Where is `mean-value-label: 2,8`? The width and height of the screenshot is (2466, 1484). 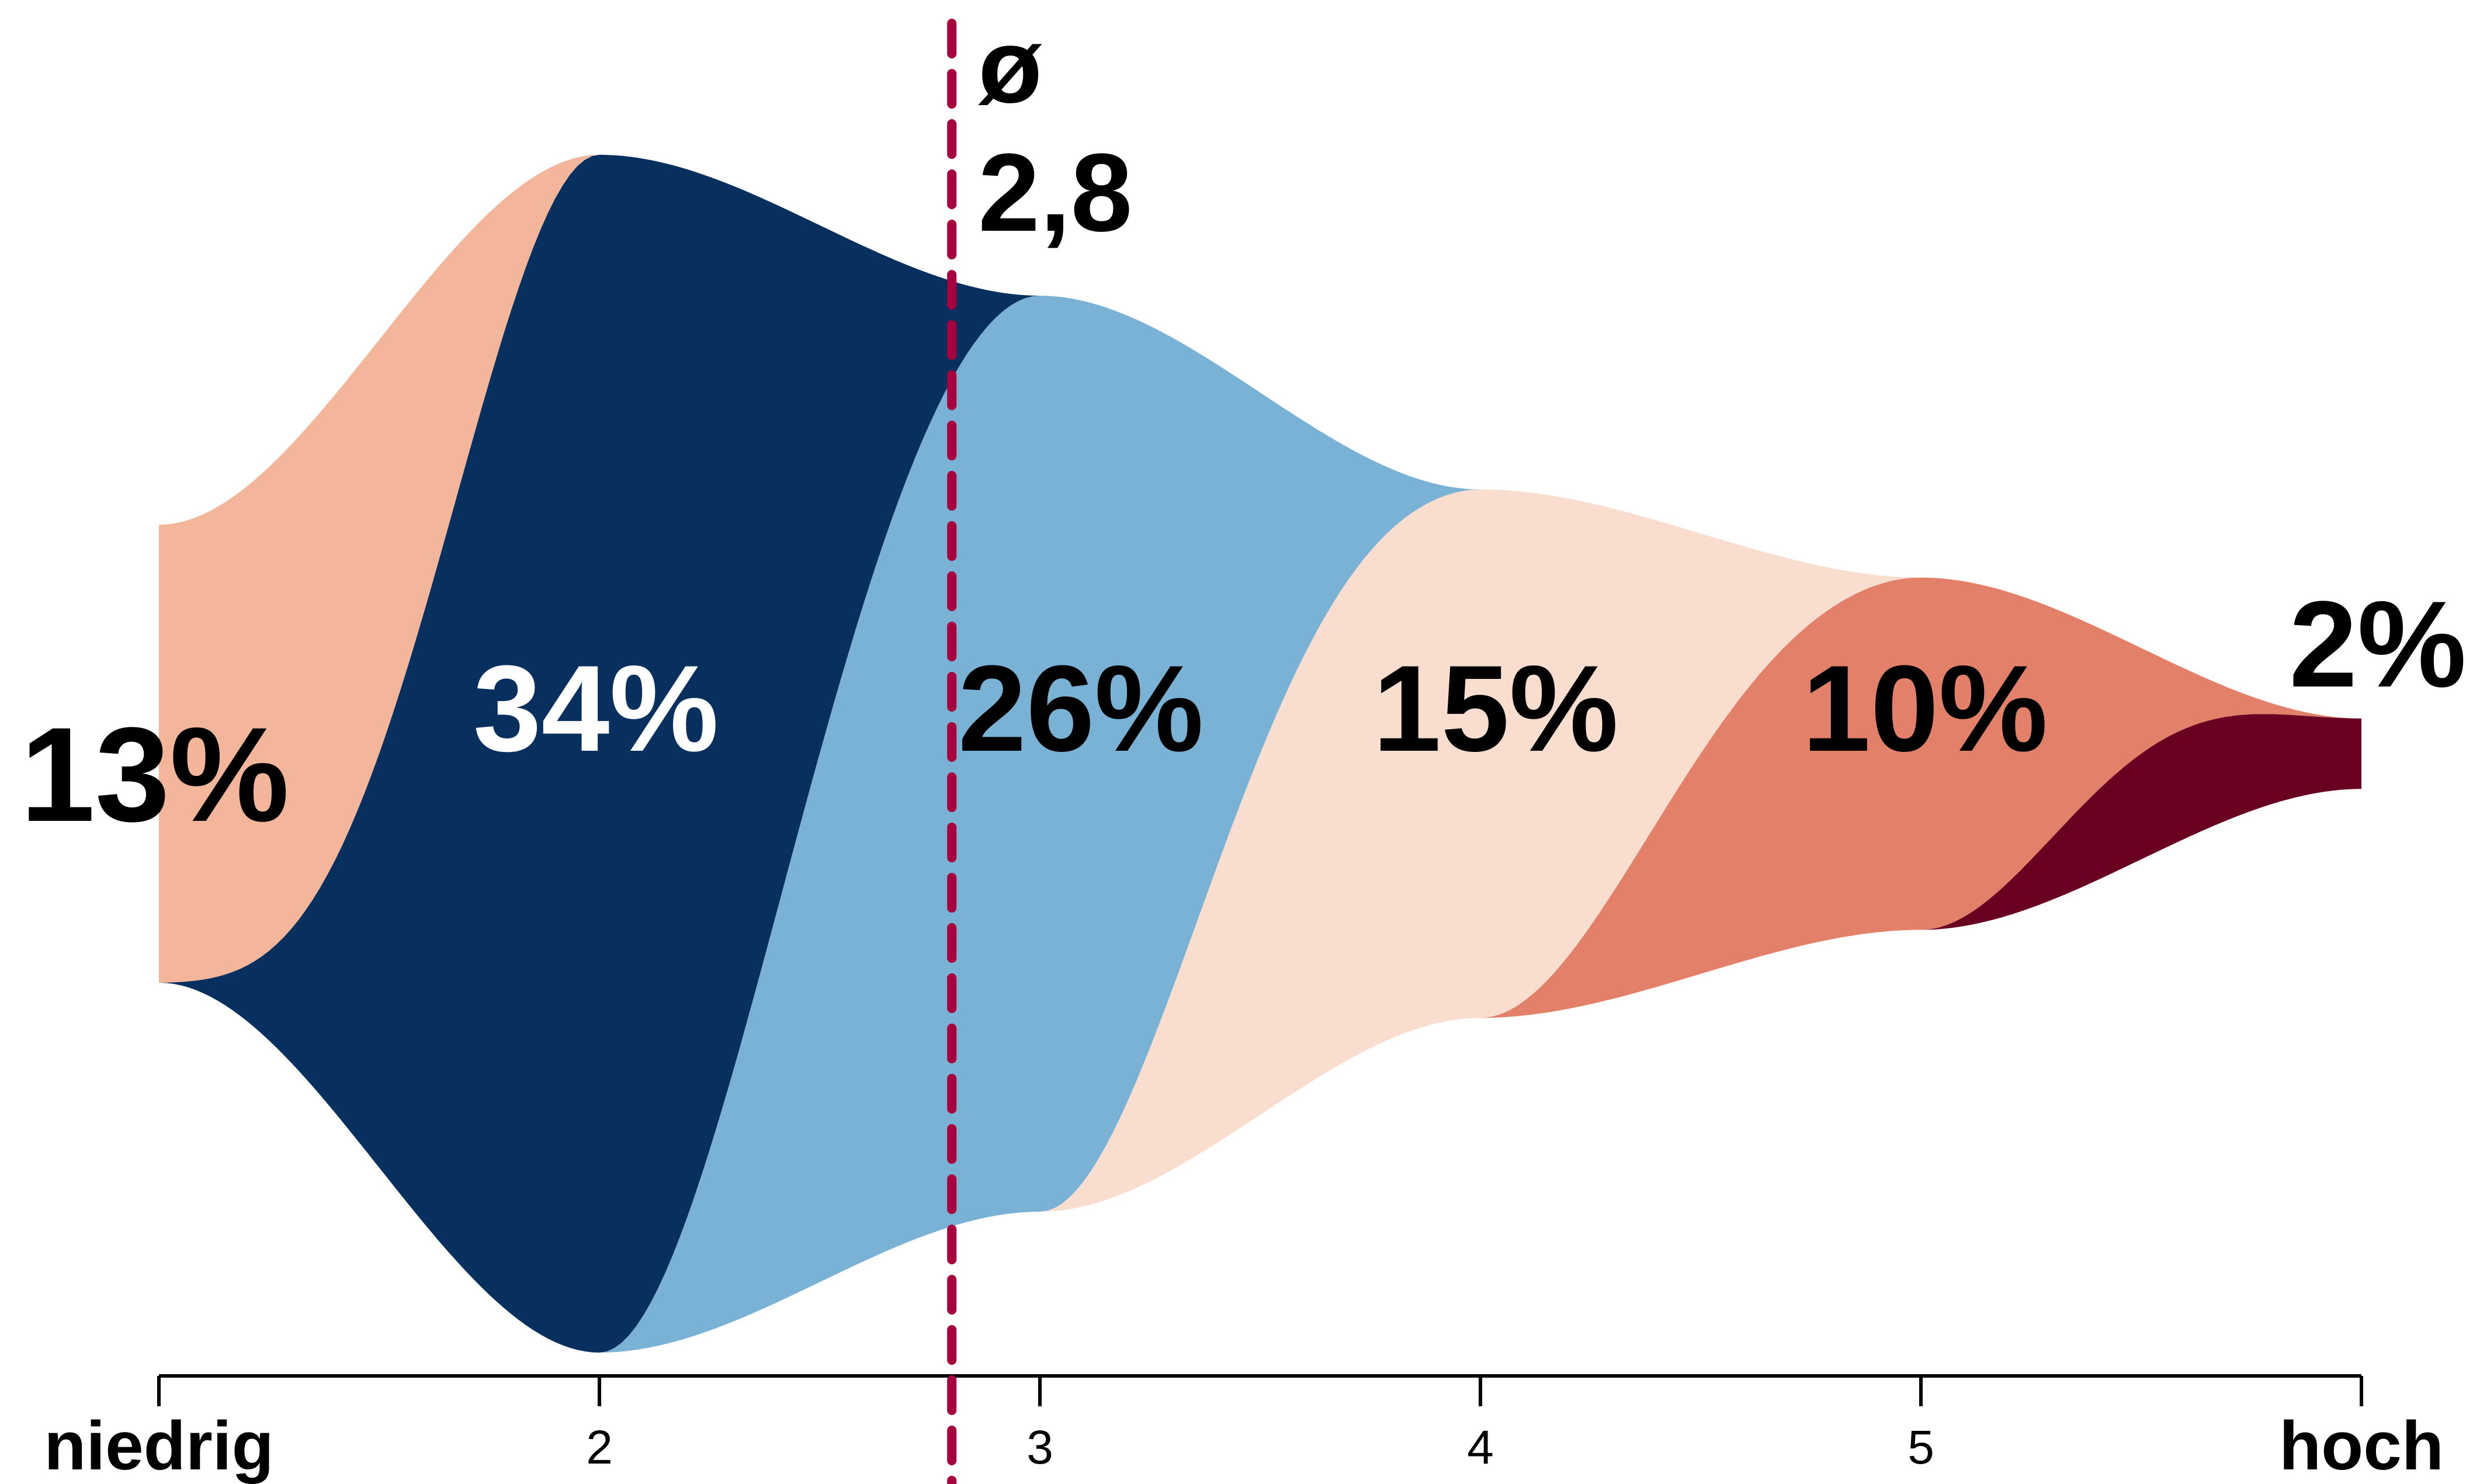 mean-value-label: 2,8 is located at coordinates (1055, 193).